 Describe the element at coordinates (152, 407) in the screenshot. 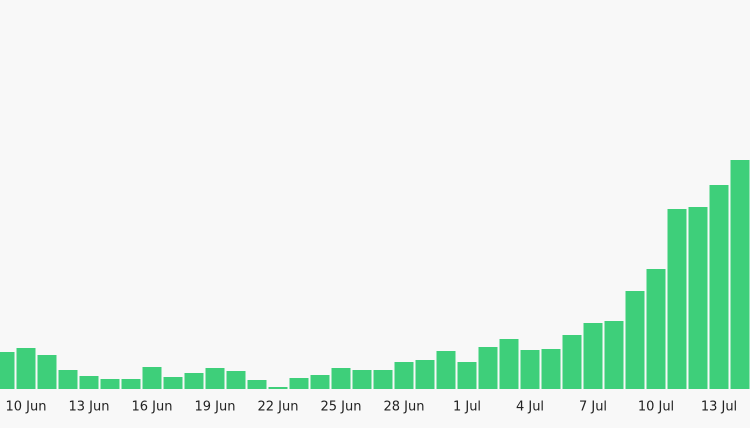

I see `x-tick-label: 16 Jun` at that location.